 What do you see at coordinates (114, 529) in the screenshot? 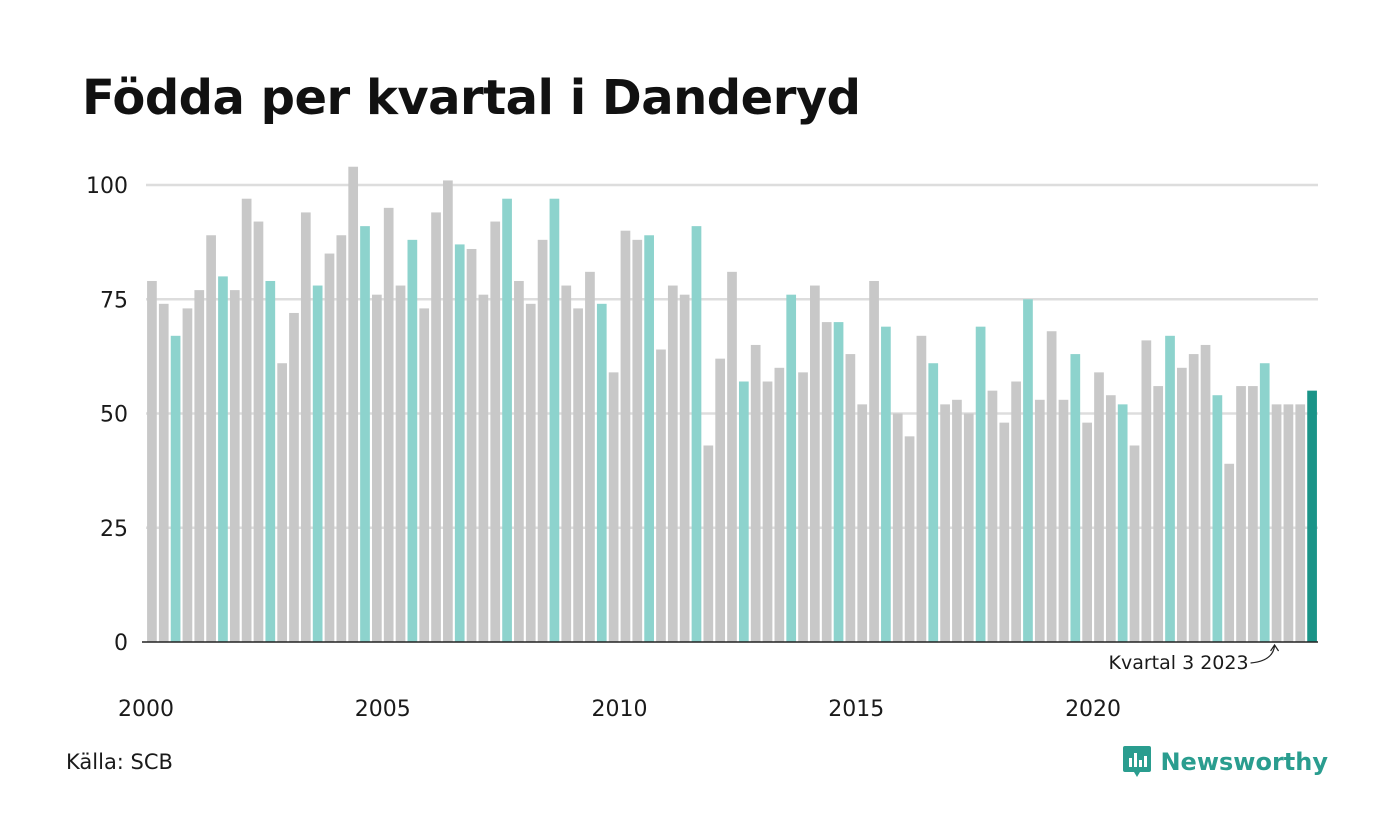
I see `y-tick-label: 25` at bounding box center [114, 529].